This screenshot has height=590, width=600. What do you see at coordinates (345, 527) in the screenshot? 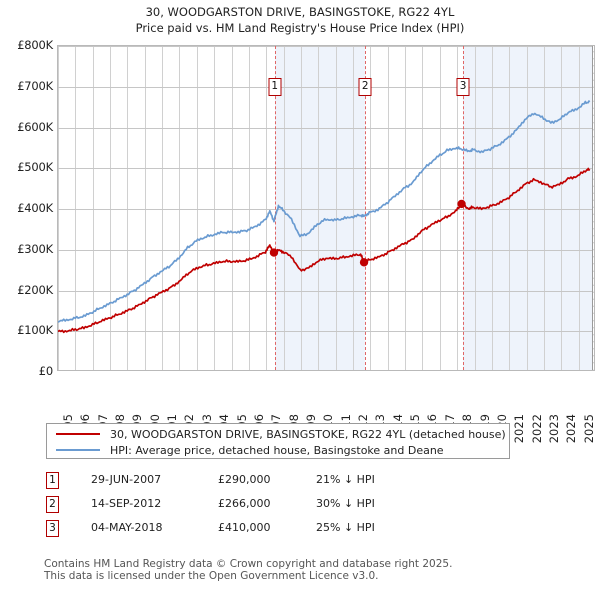
I see `transaction-hpi-delta: 25% ↓ HPI` at bounding box center [345, 527].